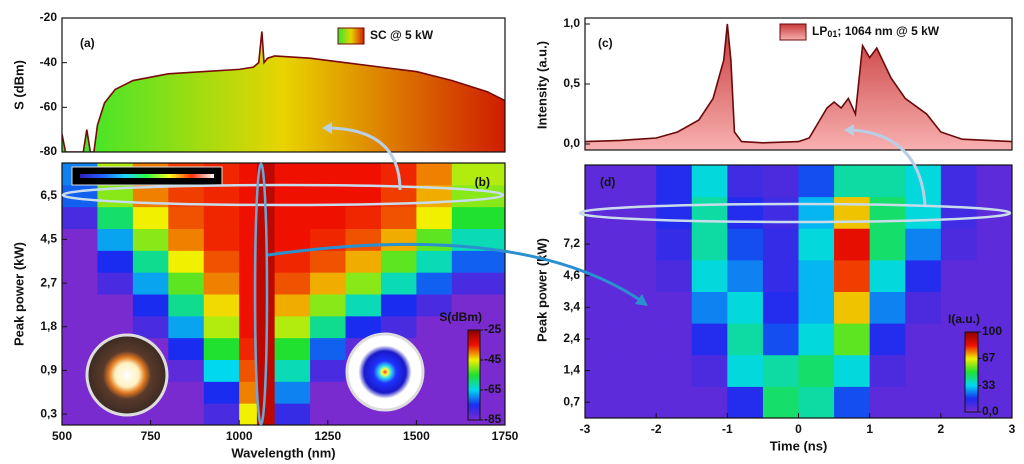 The height and width of the screenshot is (464, 1024). I want to click on colorbar-tick-label: 33, so click(989, 385).